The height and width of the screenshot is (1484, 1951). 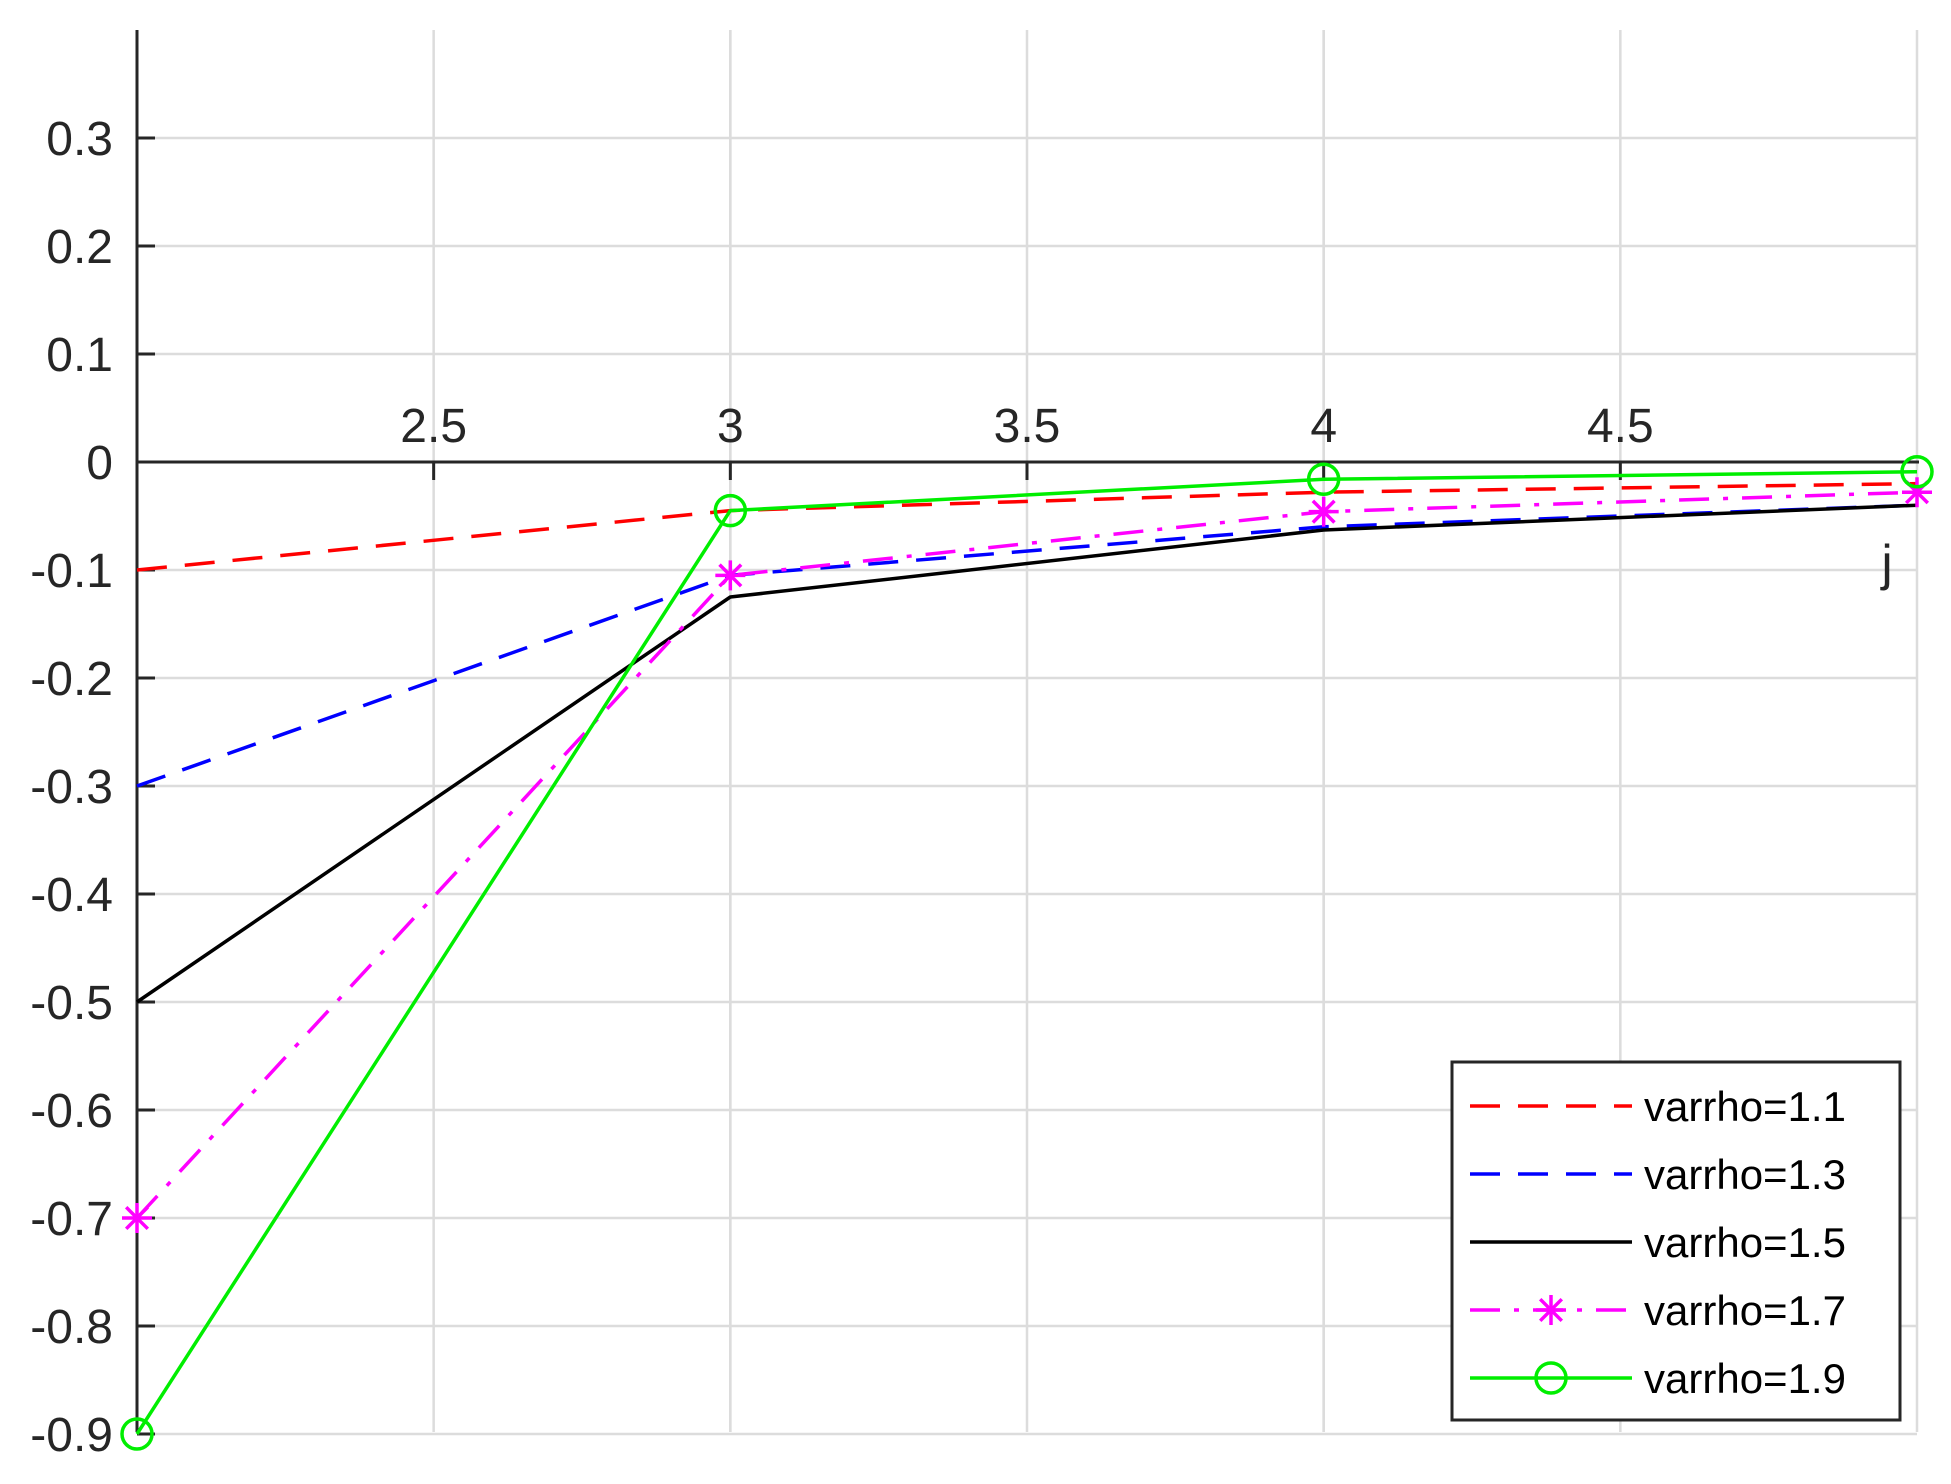 I want to click on y-tick-label: -0.7, so click(x=71, y=1219).